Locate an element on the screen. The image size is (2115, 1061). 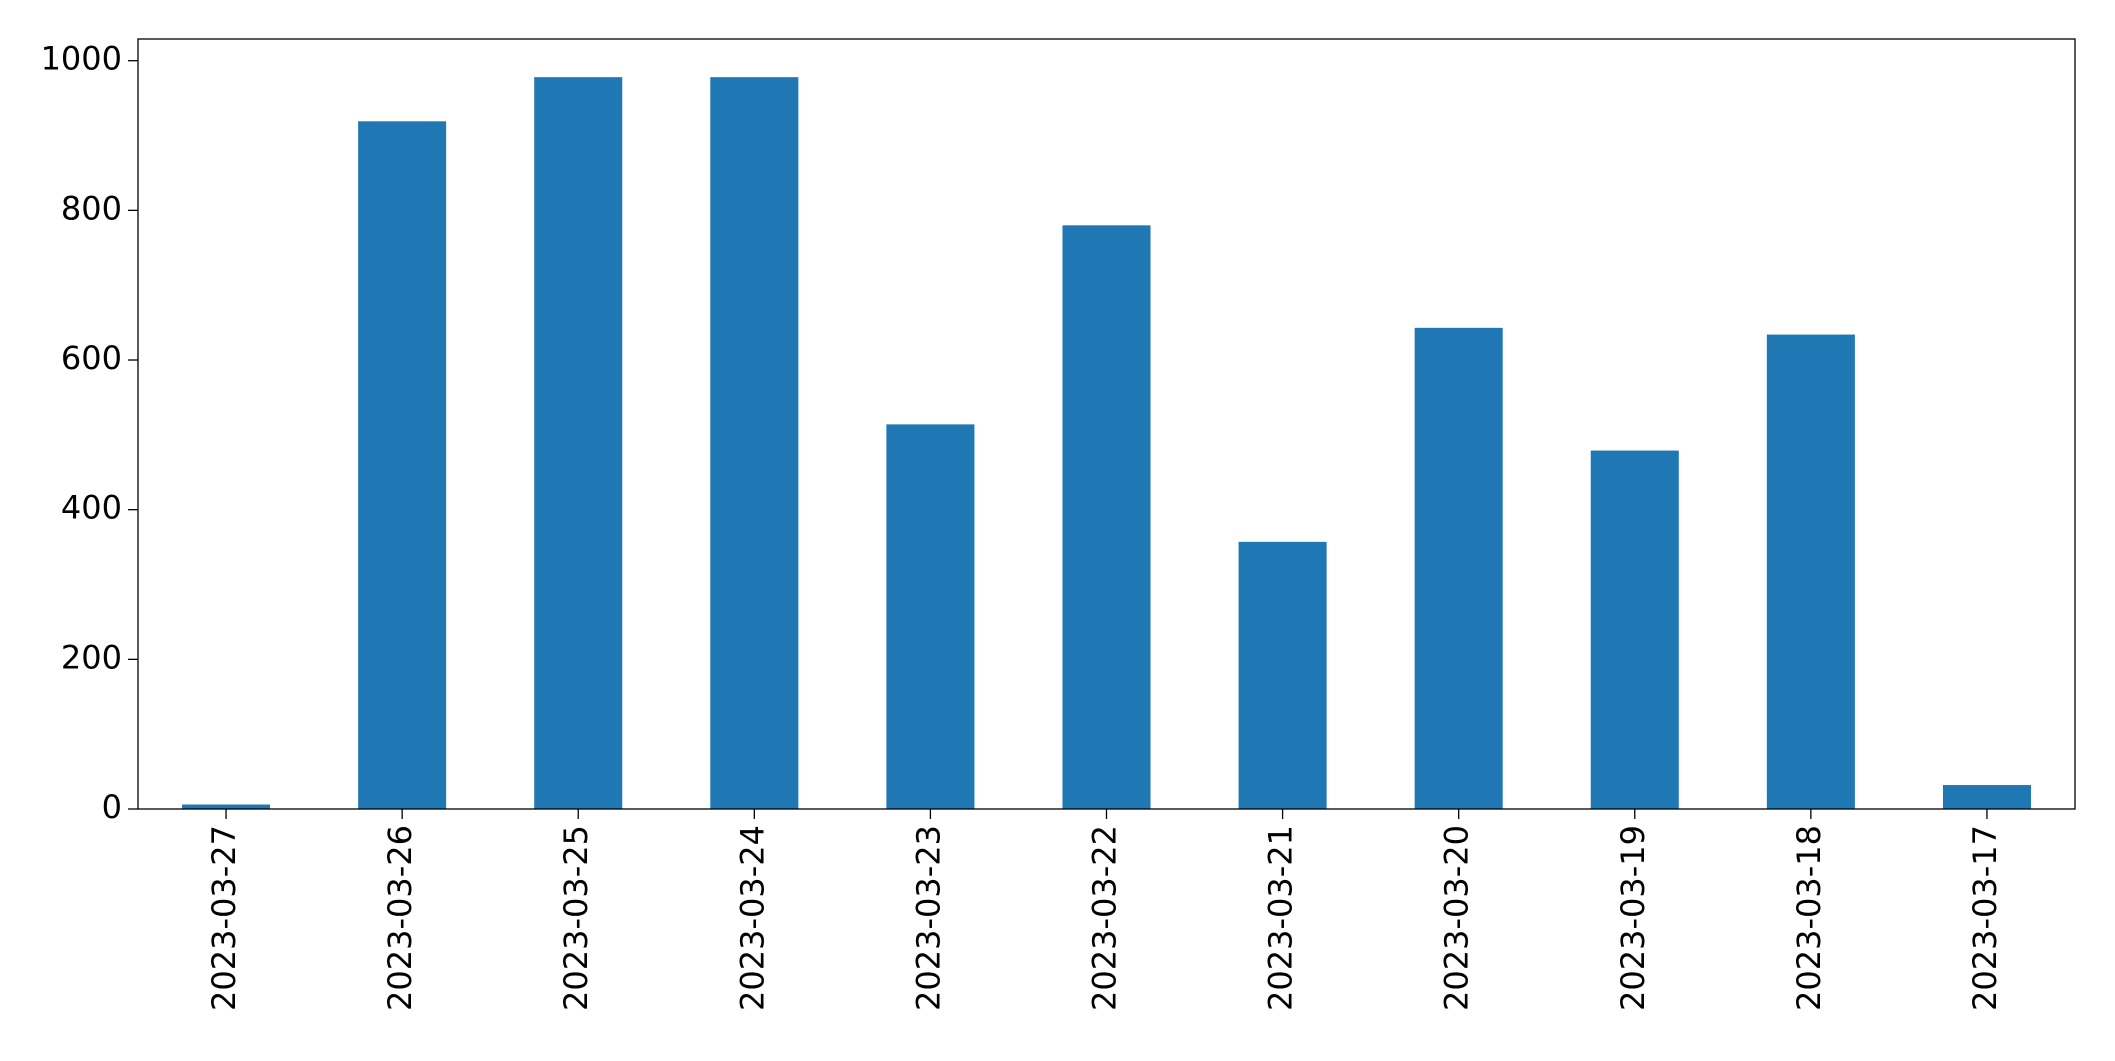
x-tick-label: 2023-03-25 is located at coordinates (576, 918).